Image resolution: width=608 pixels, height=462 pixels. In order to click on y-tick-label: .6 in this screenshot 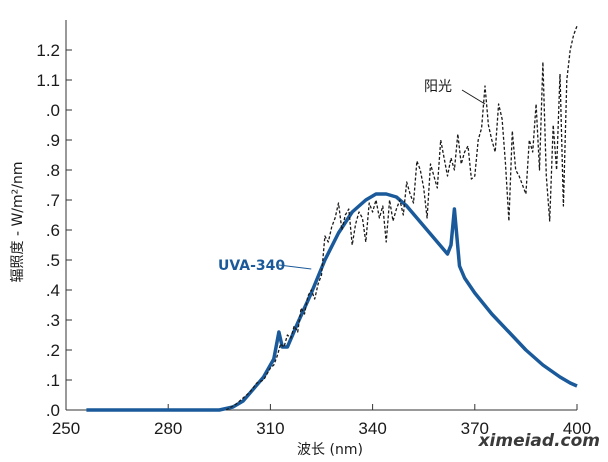, I will do `click(53, 230)`.